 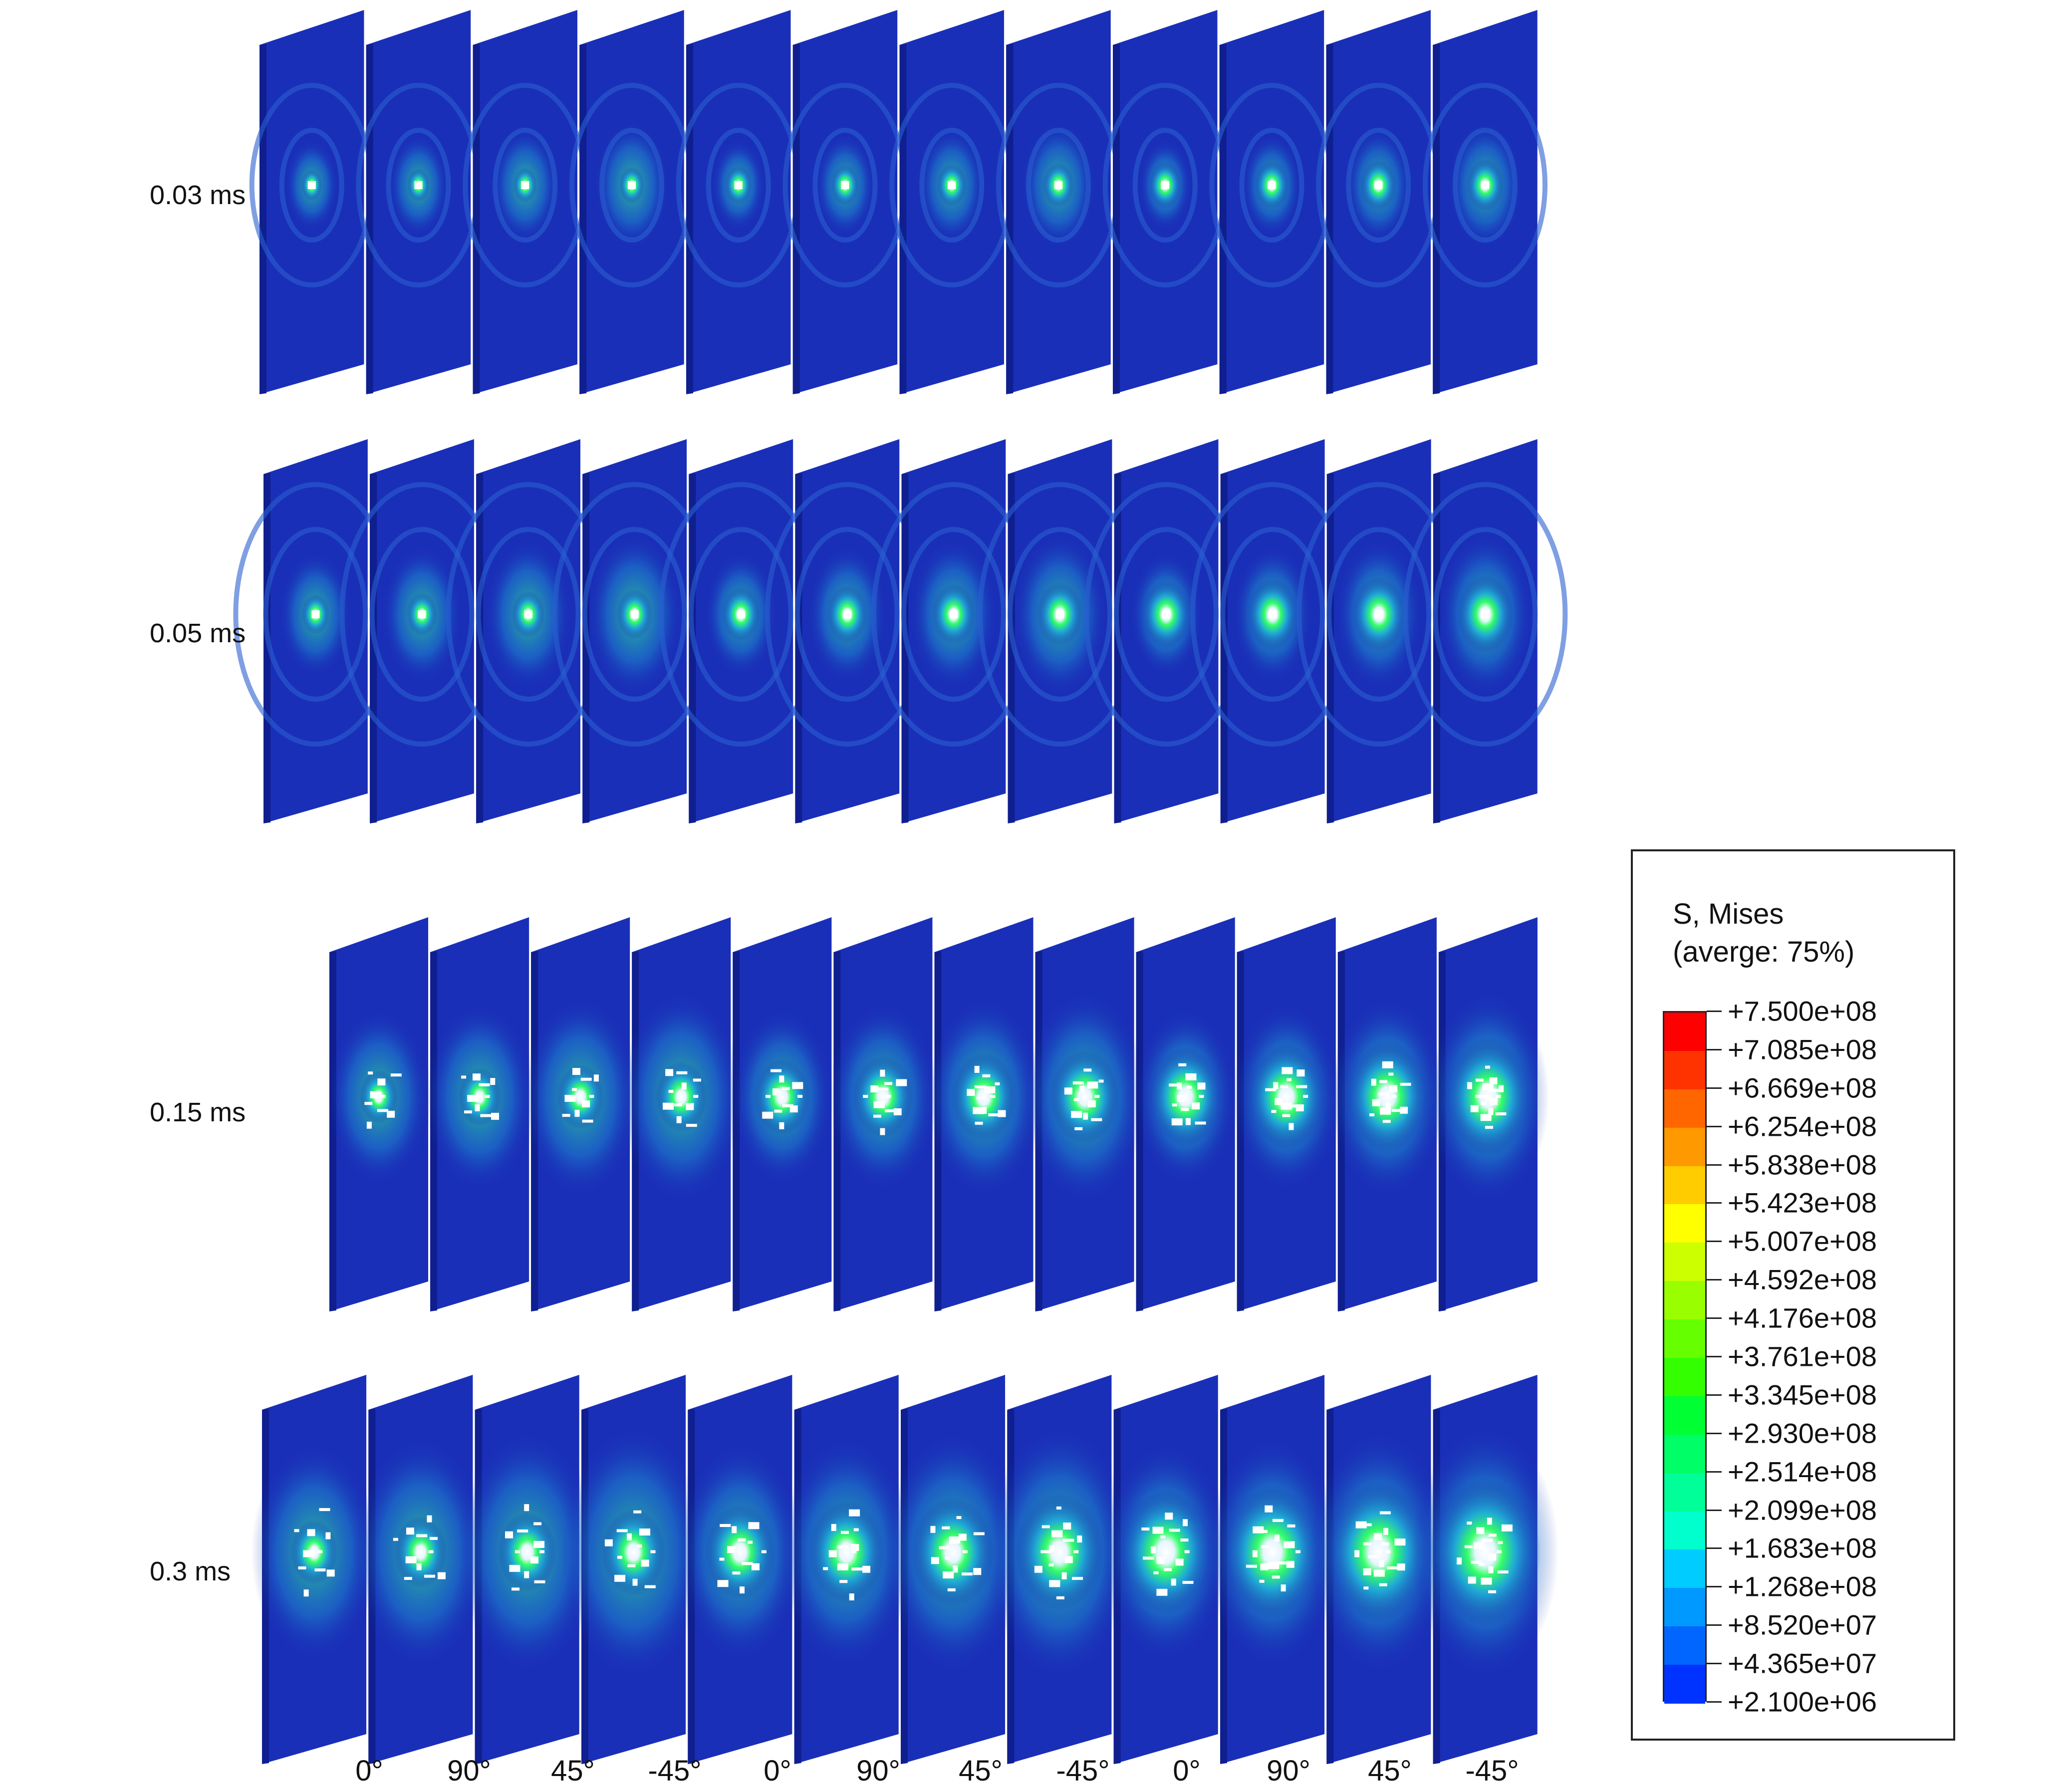 I want to click on legend-value: +7.500e+08, so click(x=1802, y=1011).